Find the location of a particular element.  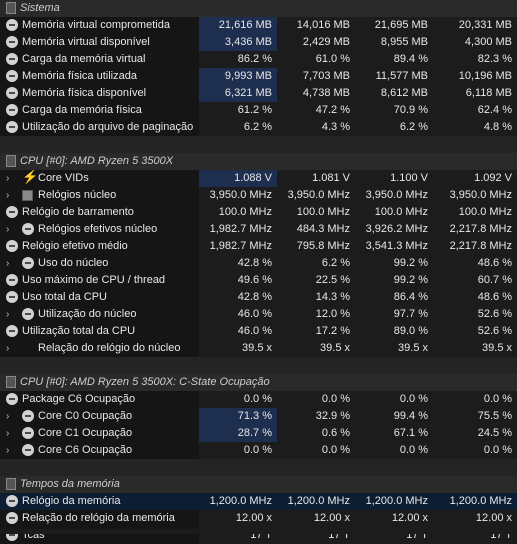

max-value: 21,695 MB is located at coordinates (394, 25).